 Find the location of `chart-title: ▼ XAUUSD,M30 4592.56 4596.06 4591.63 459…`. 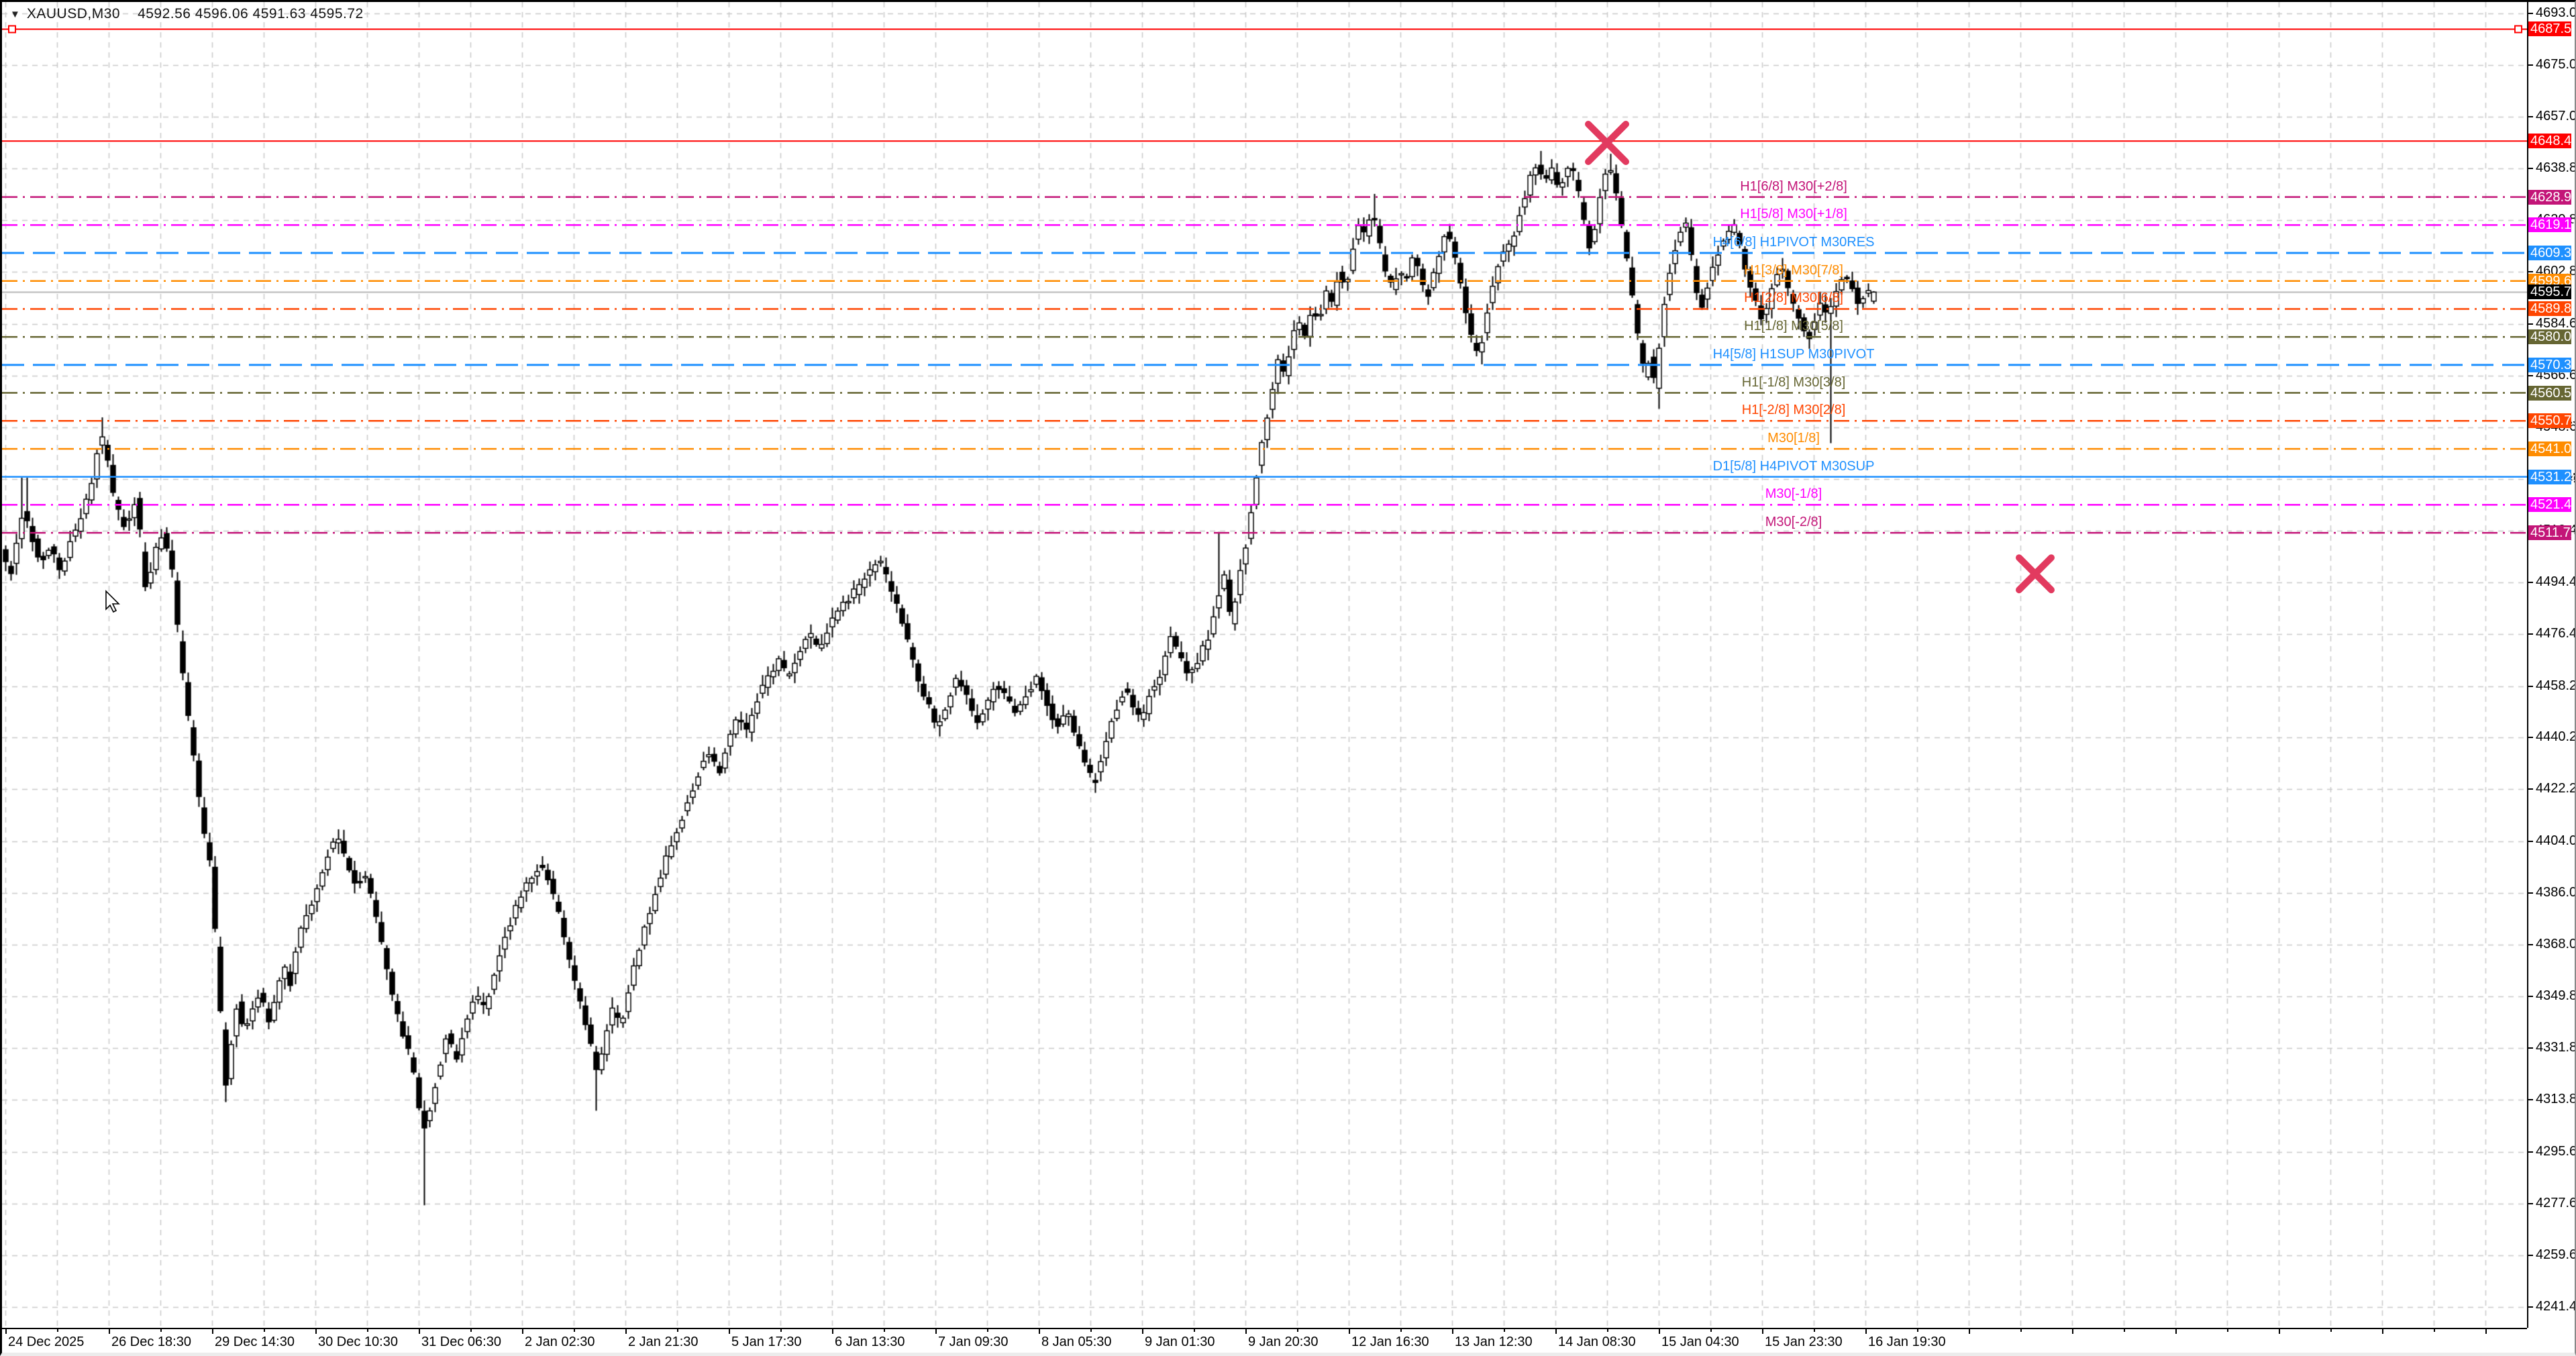

chart-title: ▼ XAUUSD,M30 4592.56 4596.06 4591.63 459… is located at coordinates (187, 14).